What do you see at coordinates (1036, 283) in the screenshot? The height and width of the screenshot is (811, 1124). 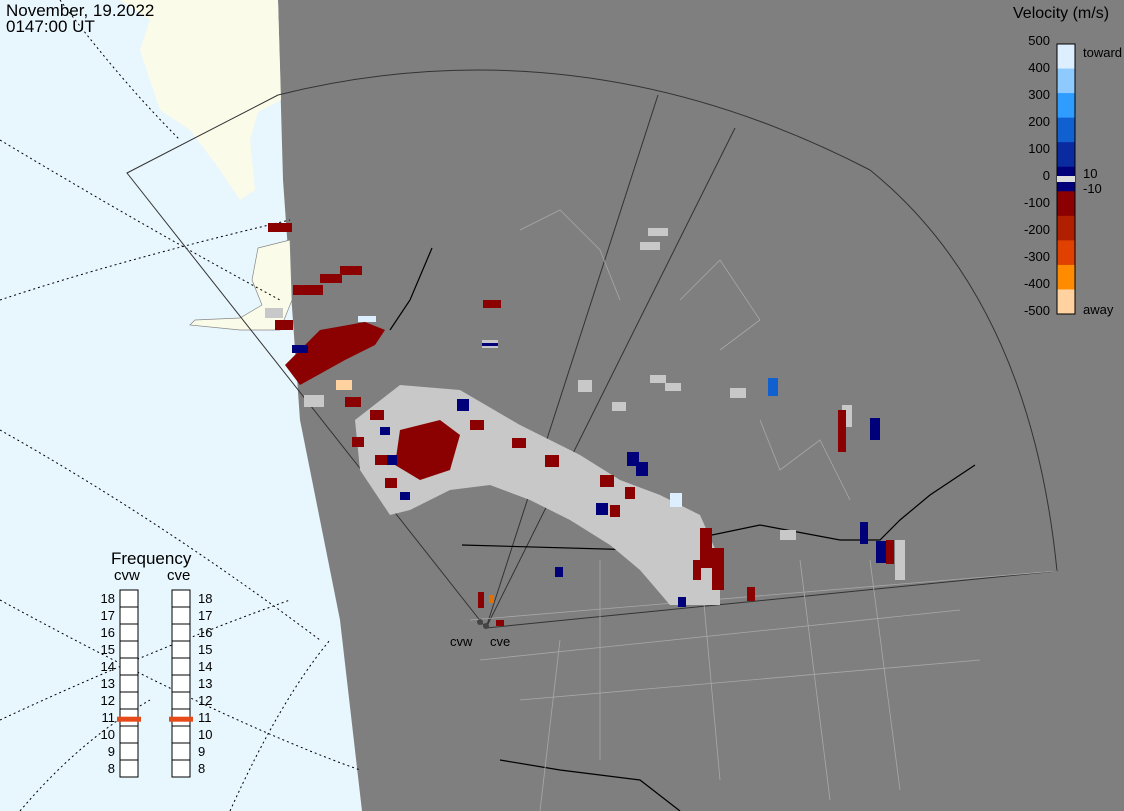 I see `colorbar-tick-label: -400` at bounding box center [1036, 283].